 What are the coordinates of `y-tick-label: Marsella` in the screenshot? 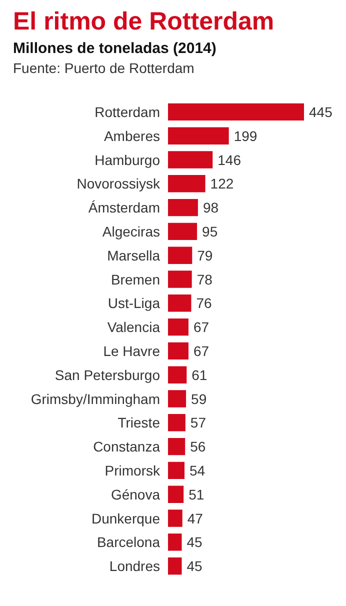 It's located at (133, 255).